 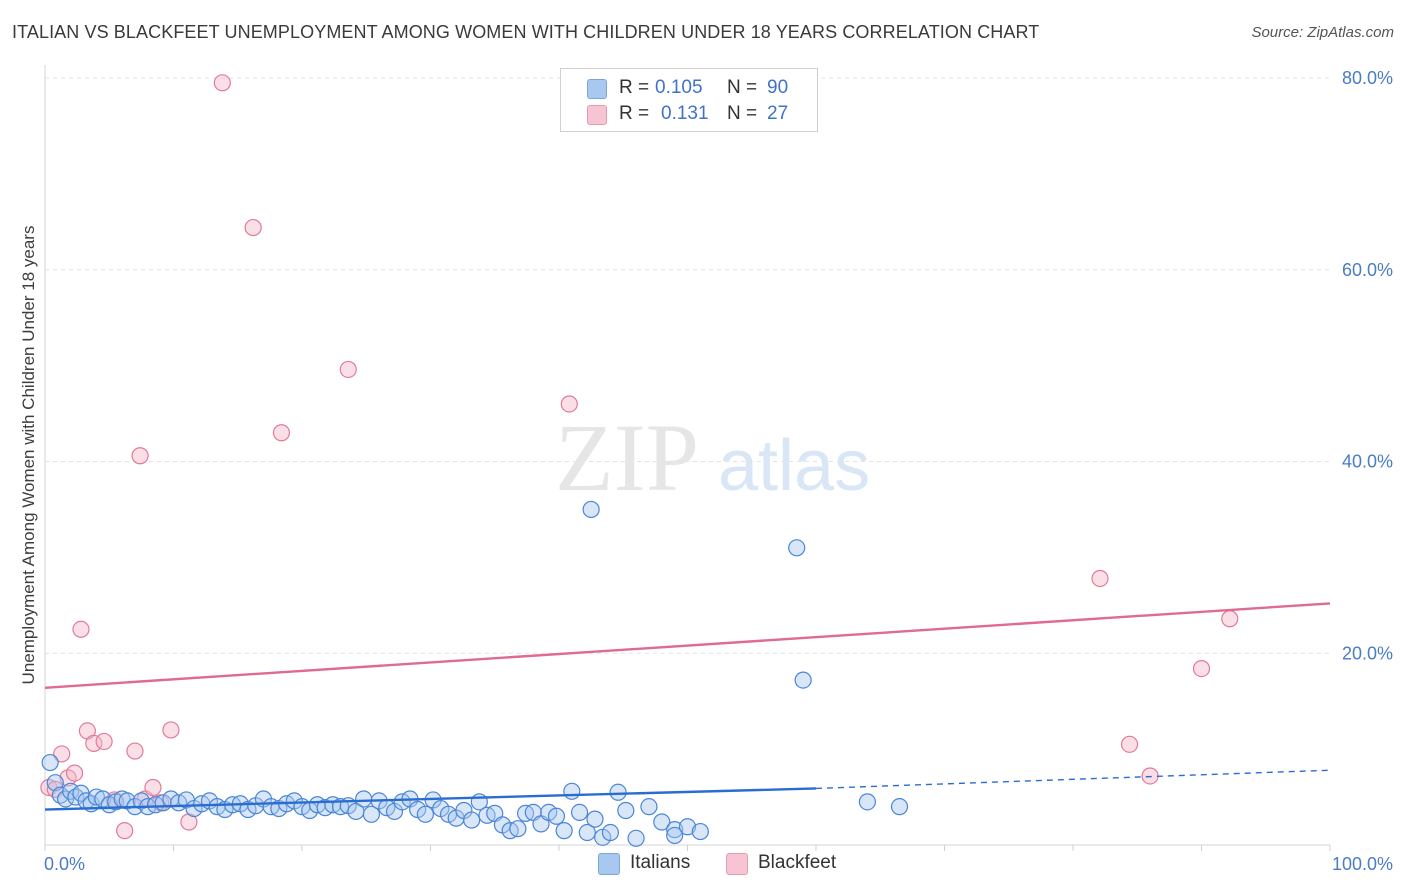 What do you see at coordinates (1367, 270) in the screenshot?
I see `y-tick-label: 60.0%` at bounding box center [1367, 270].